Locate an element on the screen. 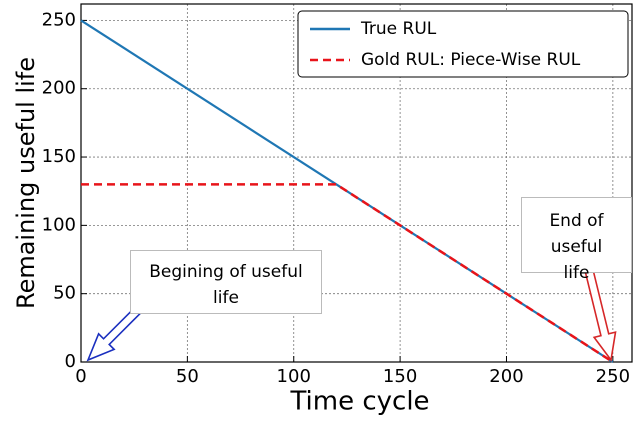  x-tick-label: 200 is located at coordinates (506, 376).